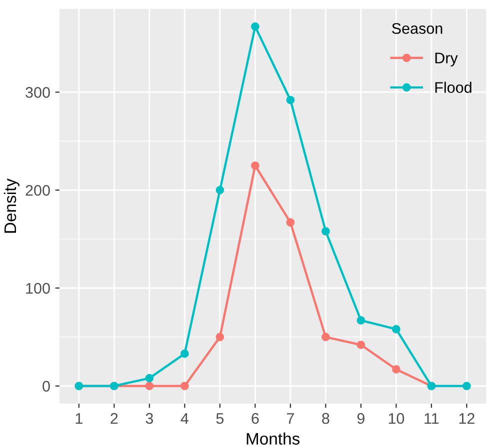  I want to click on y-tick-label: 0, so click(46, 386).